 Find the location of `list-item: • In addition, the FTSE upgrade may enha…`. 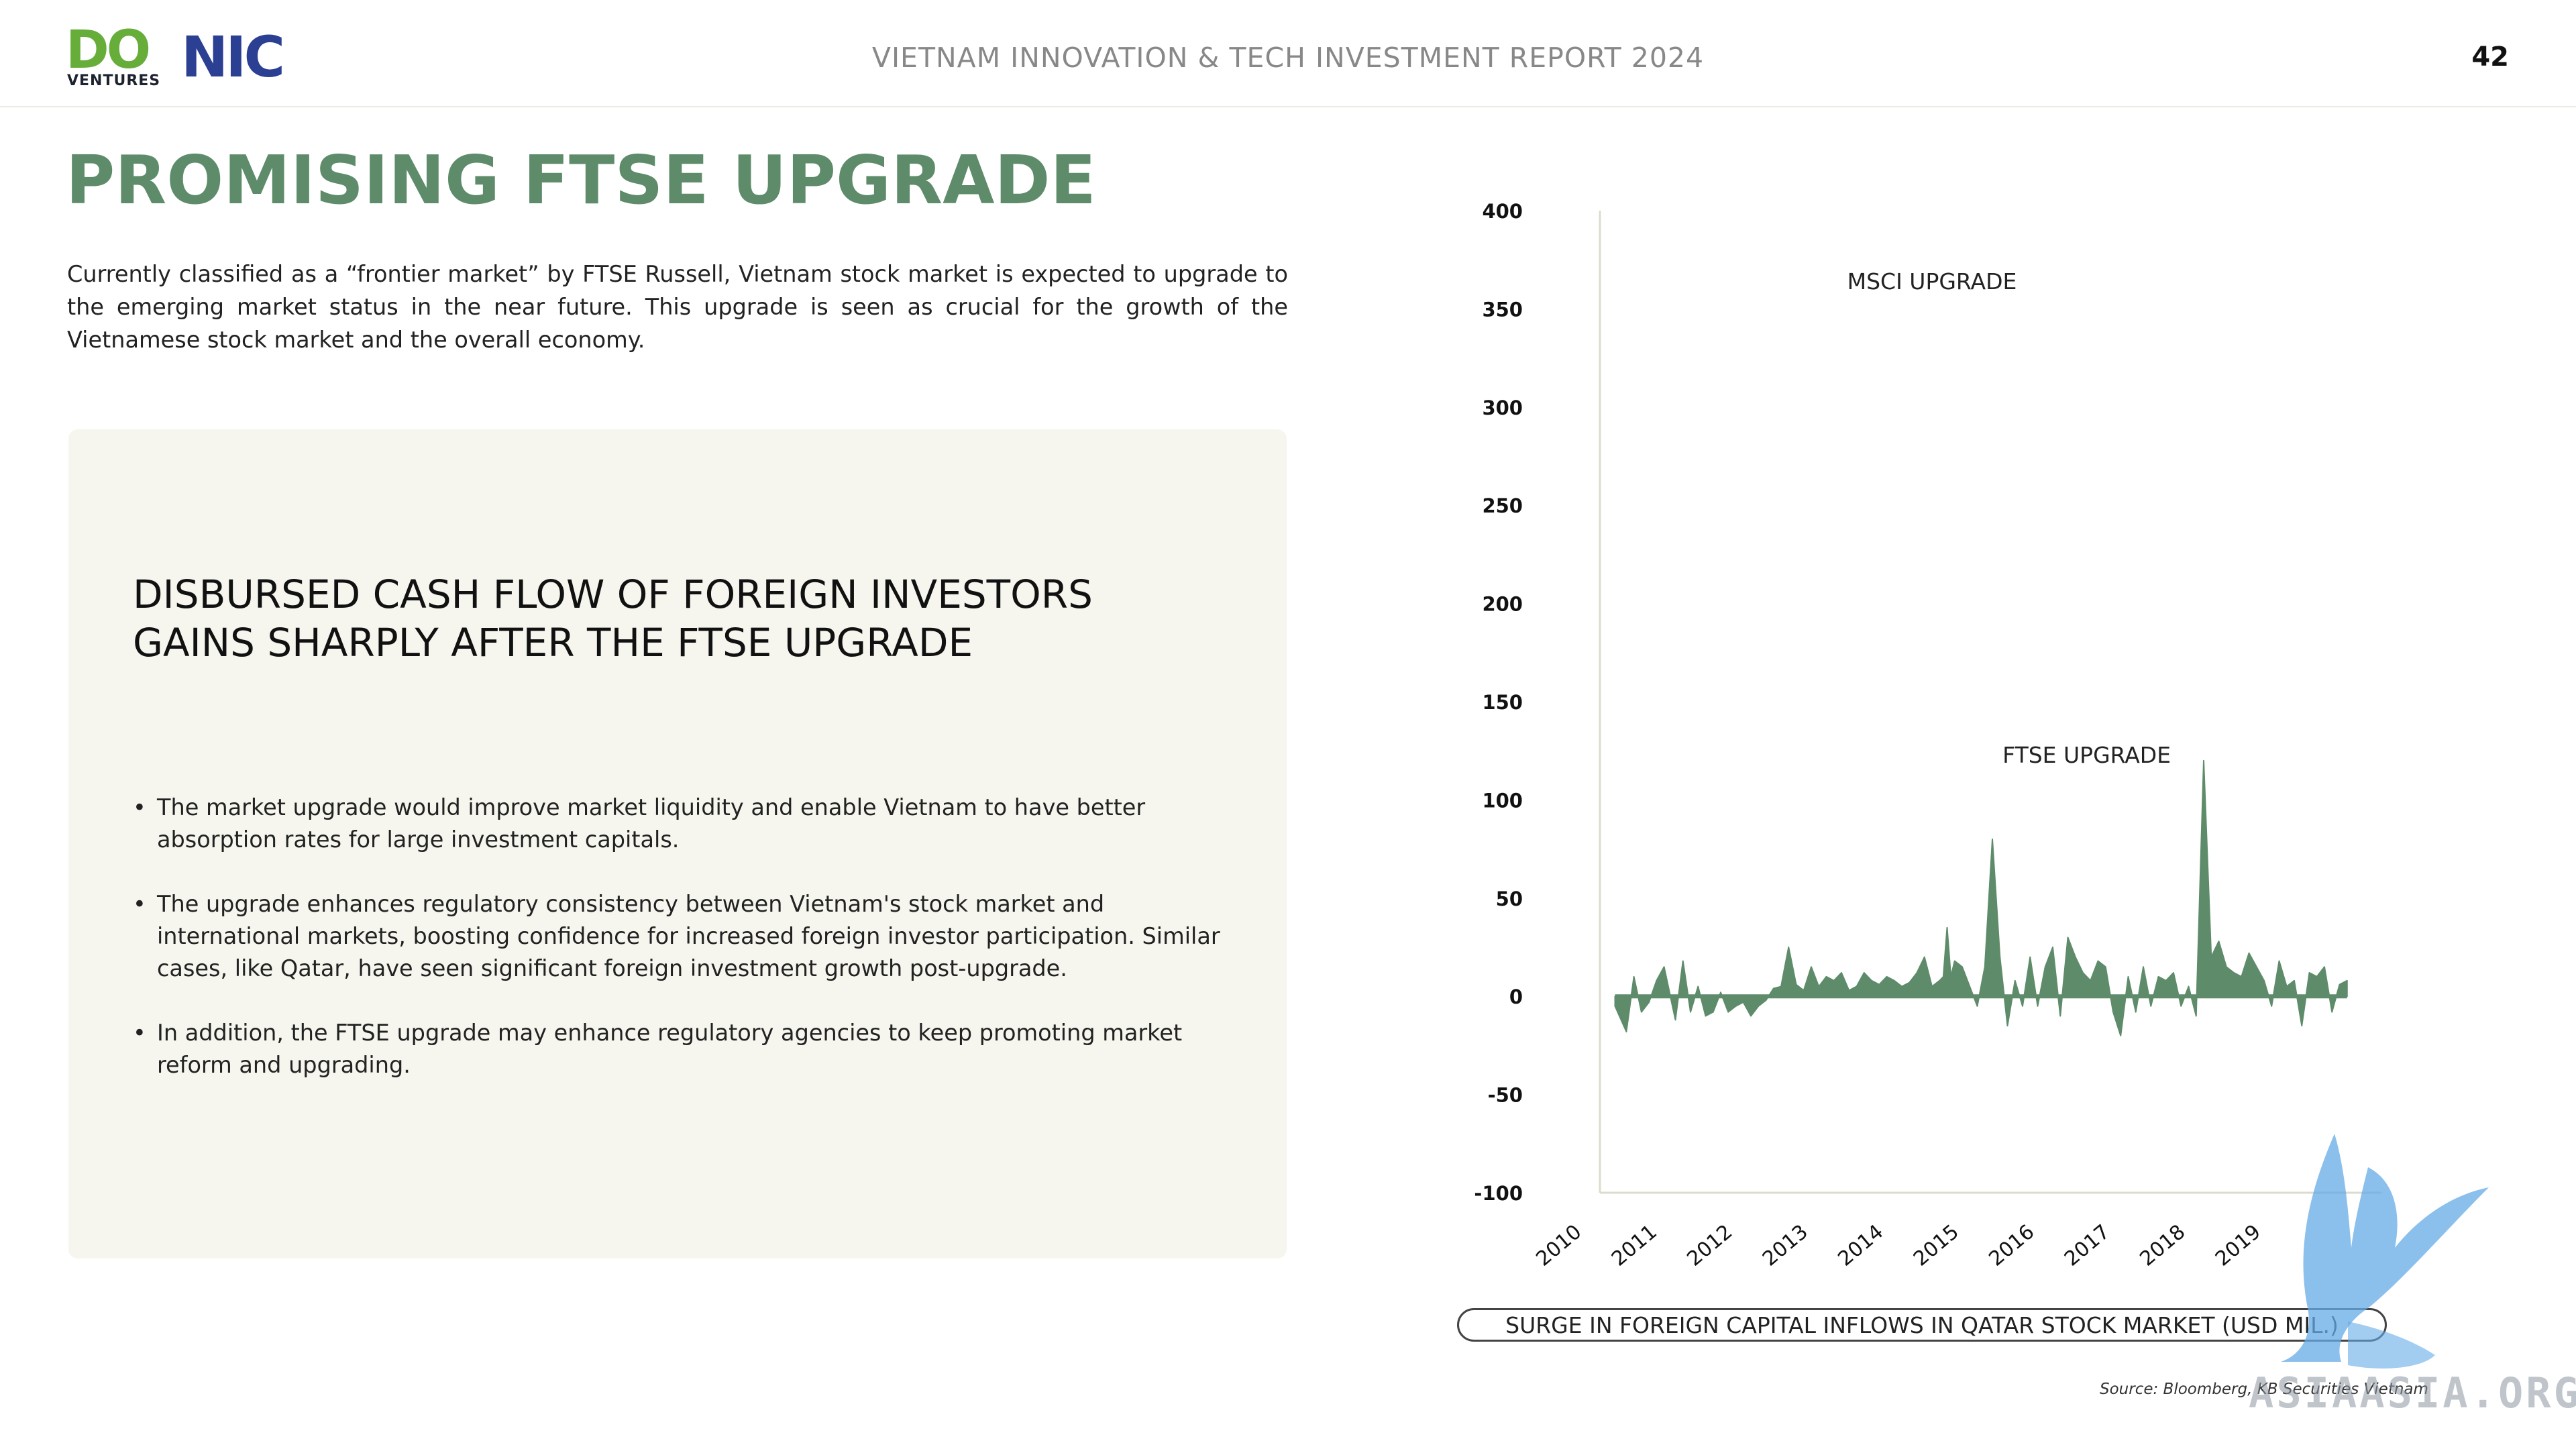

list-item: • In addition, the FTSE upgrade may enha… is located at coordinates (683, 1049).